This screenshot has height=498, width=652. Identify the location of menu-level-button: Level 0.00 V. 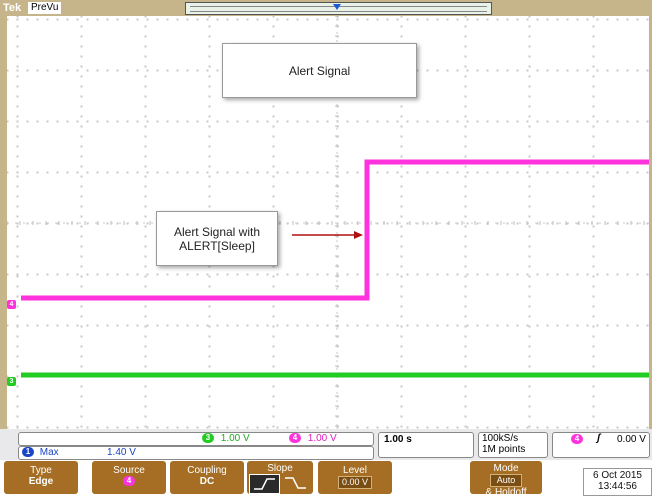
(355, 477).